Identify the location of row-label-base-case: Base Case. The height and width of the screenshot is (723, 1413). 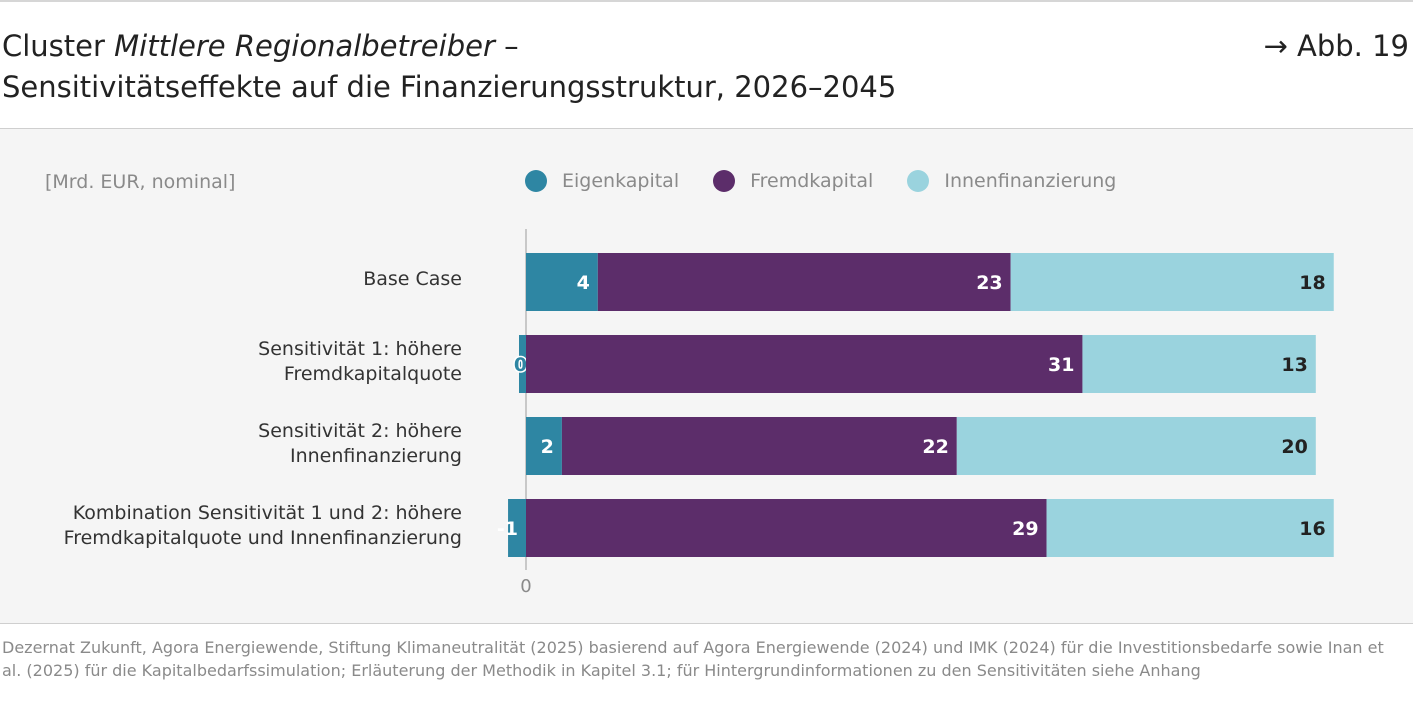
(412, 279).